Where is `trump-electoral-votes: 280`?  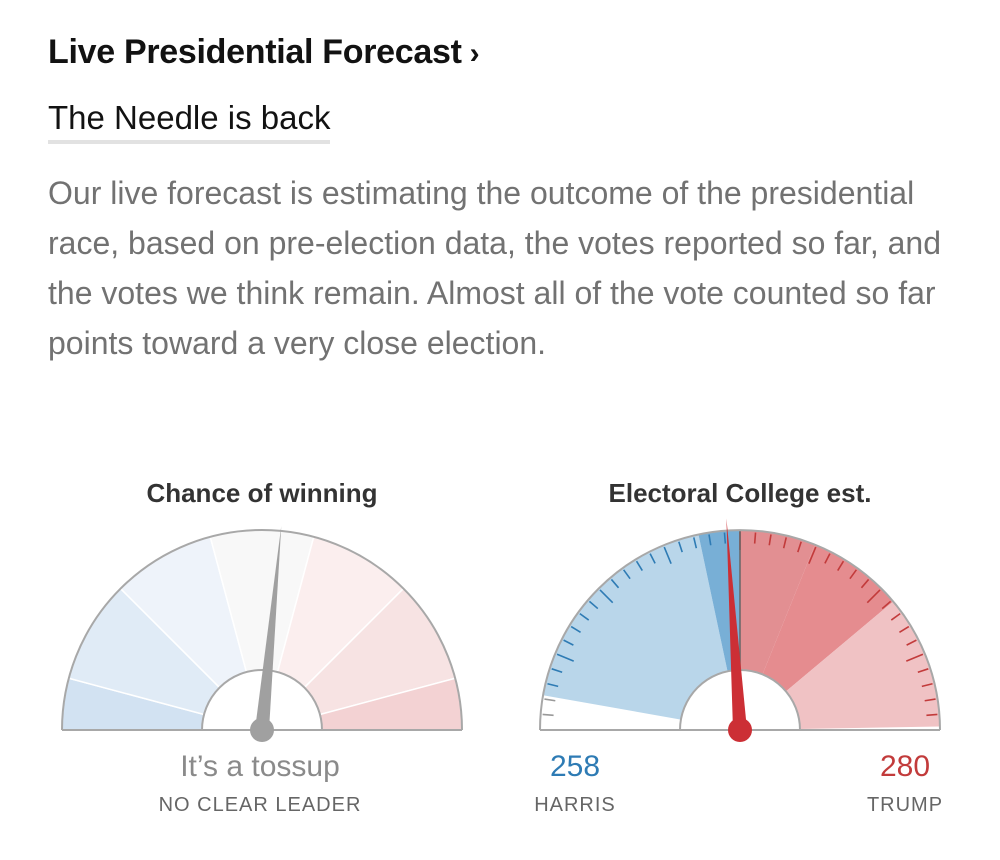 trump-electoral-votes: 280 is located at coordinates (905, 766).